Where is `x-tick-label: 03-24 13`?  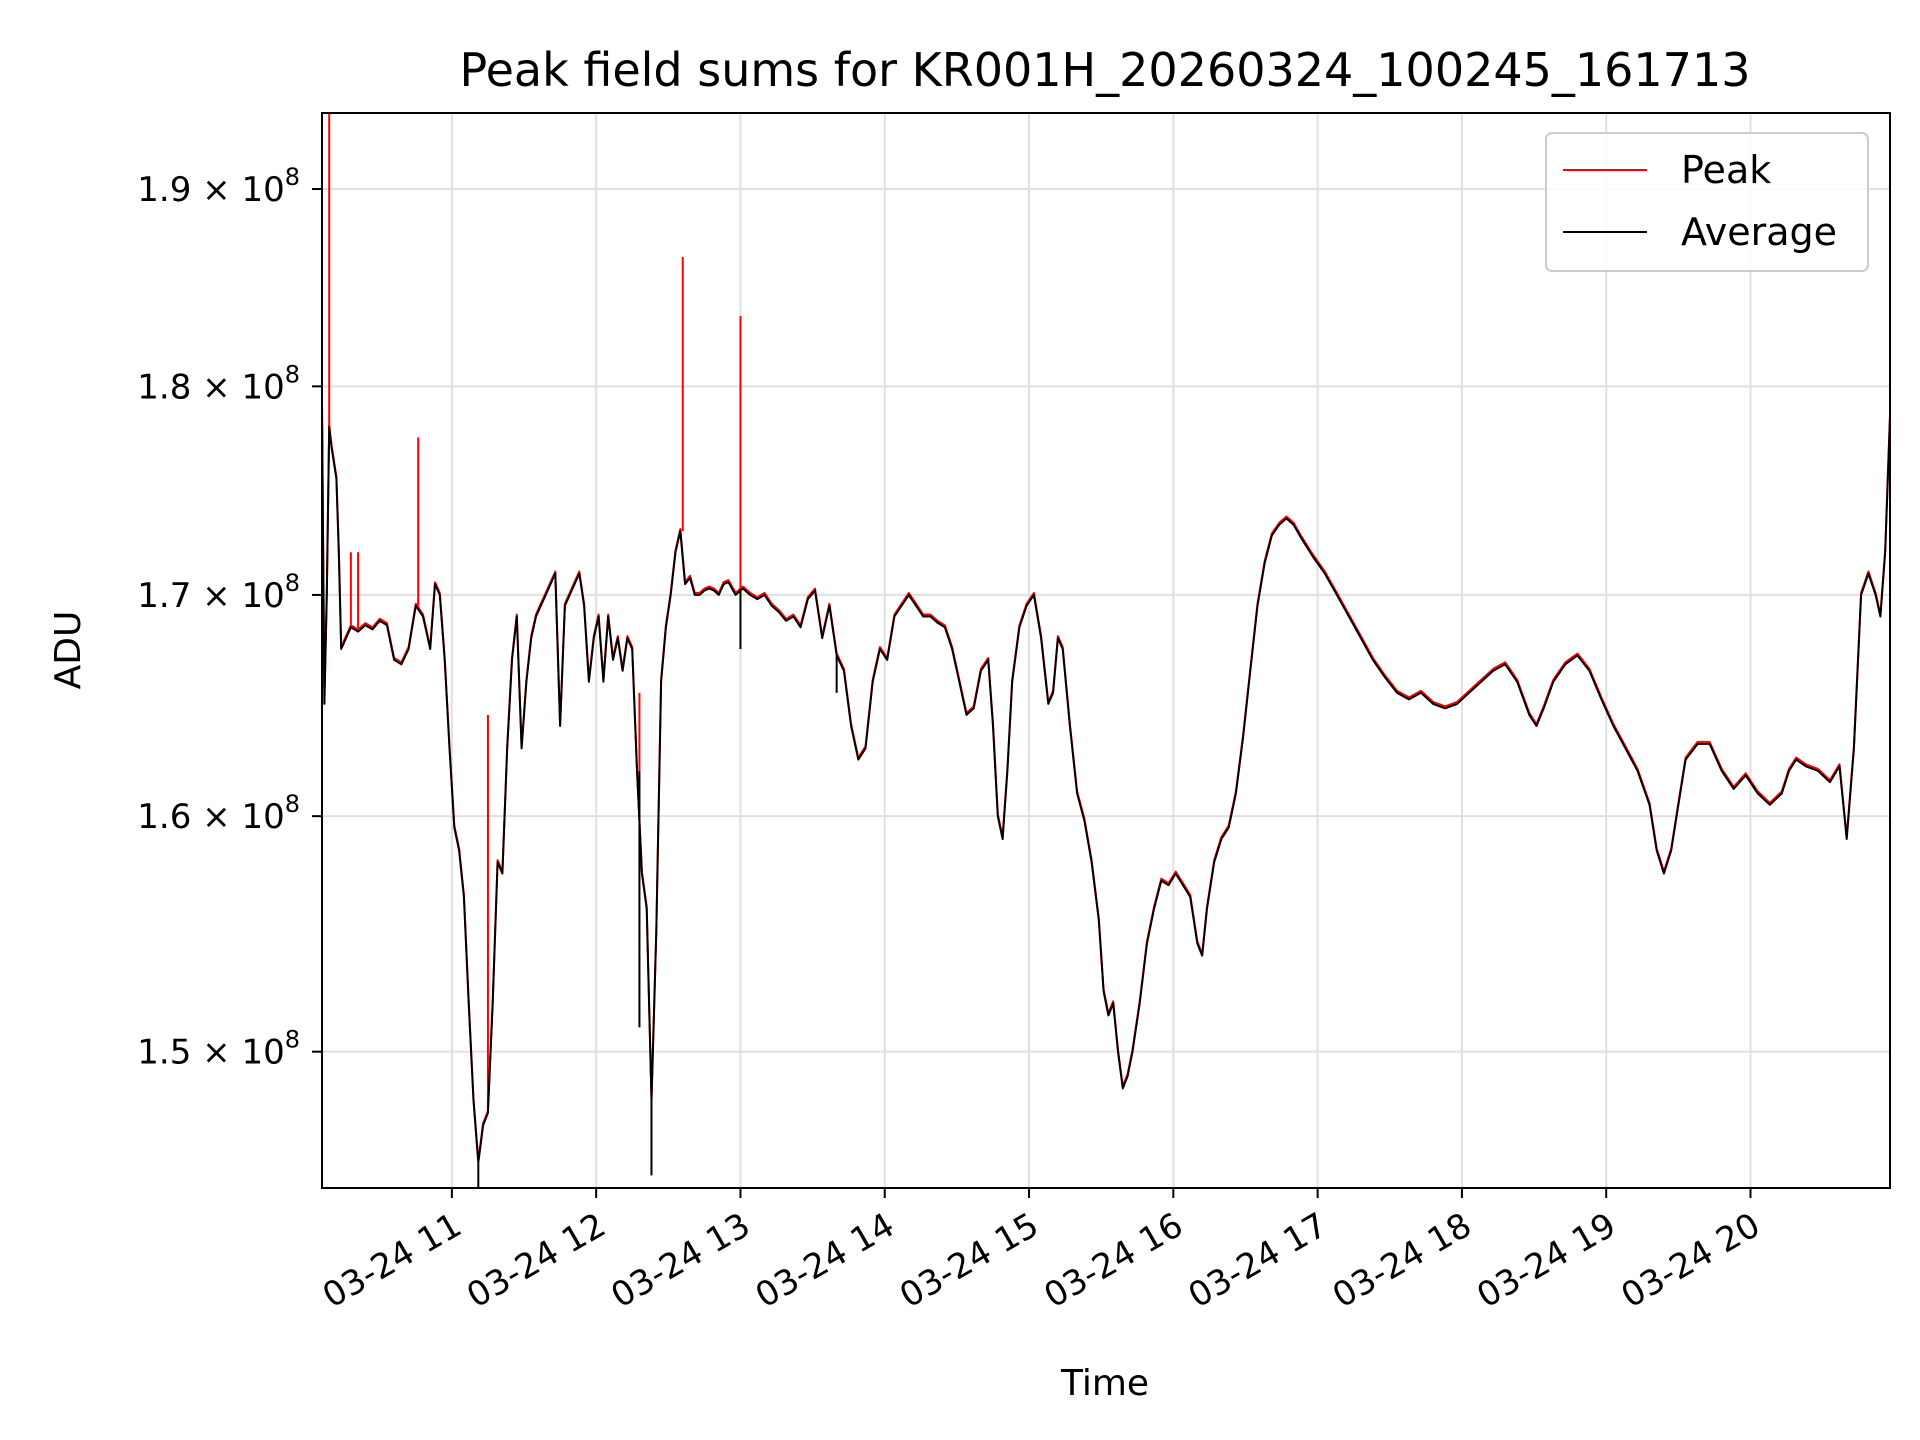
x-tick-label: 03-24 13 is located at coordinates (681, 1260).